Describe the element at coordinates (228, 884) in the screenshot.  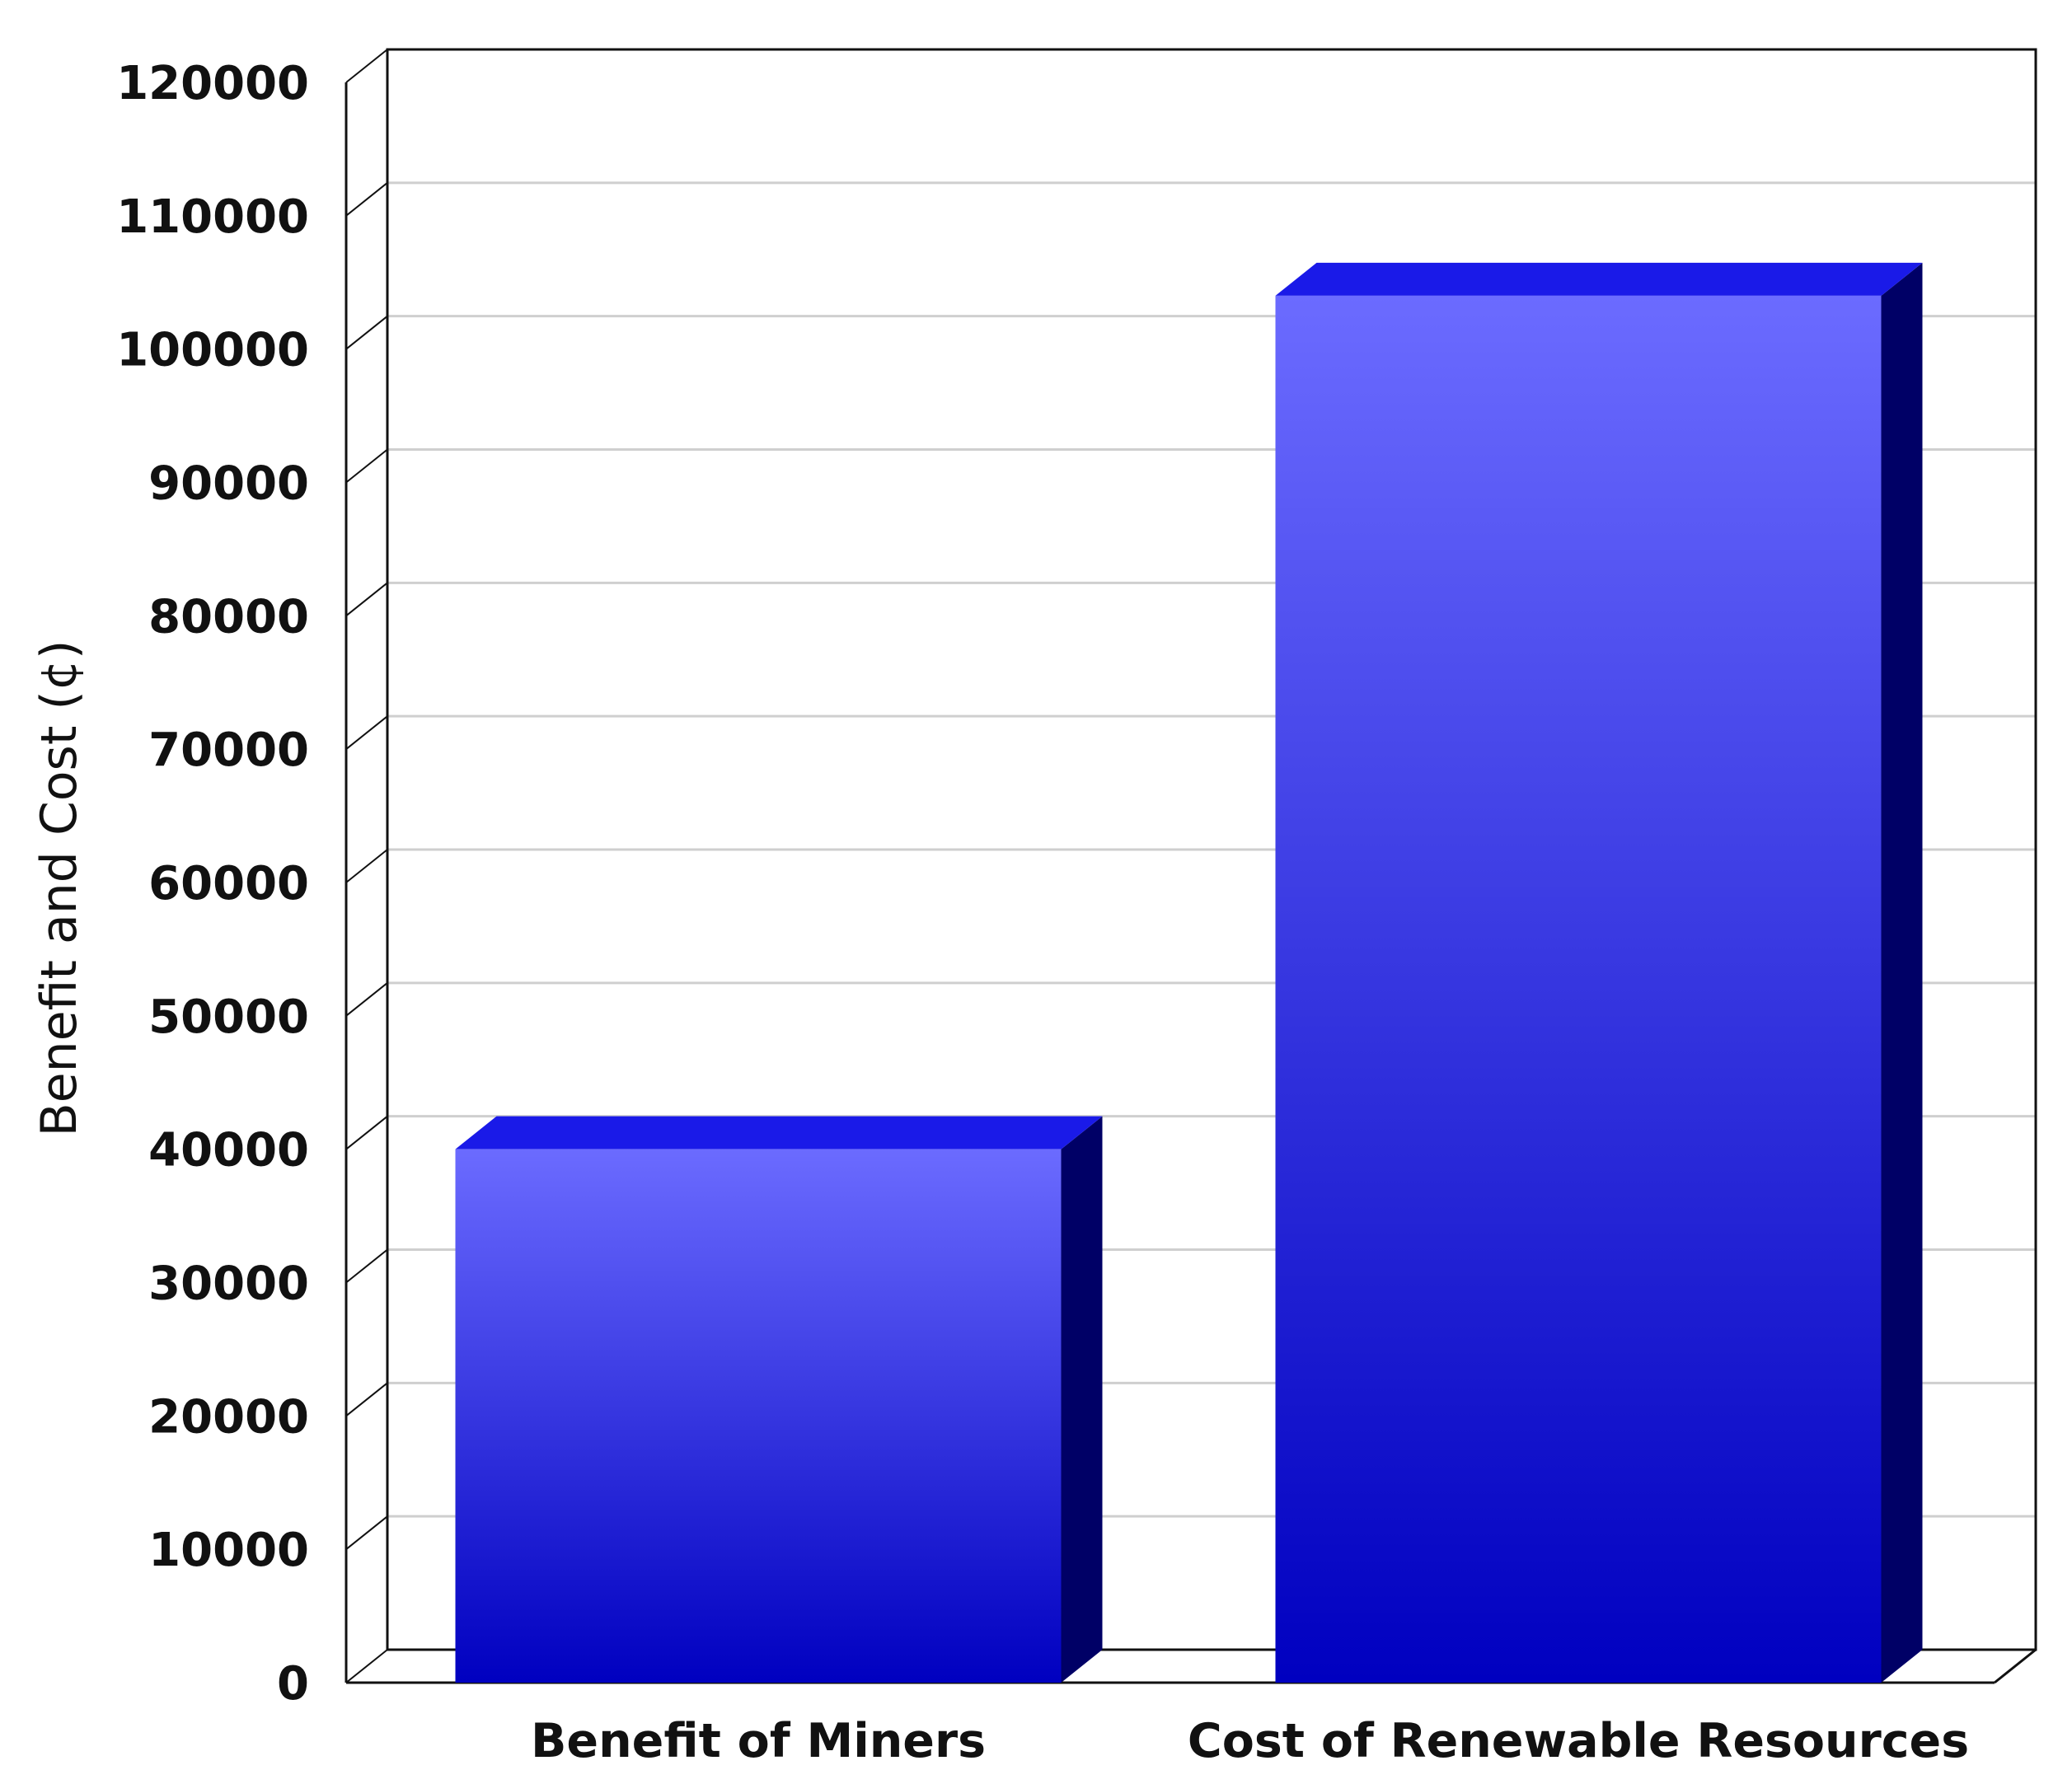
I see `y-tick-label: 60000` at that location.